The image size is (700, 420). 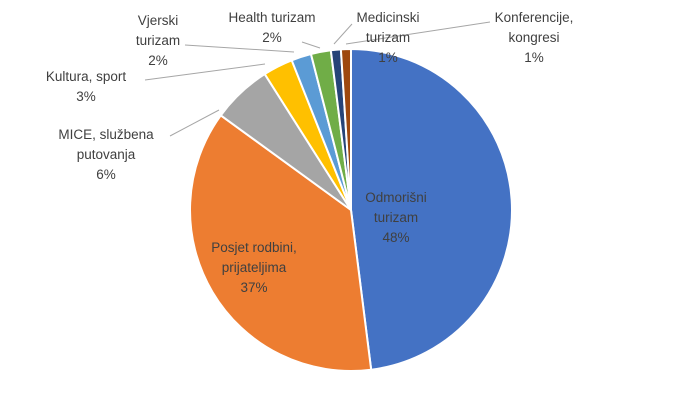 I want to click on data-label-odmorisni-turizam: Odmorišni turizam 48%, so click(x=396, y=217).